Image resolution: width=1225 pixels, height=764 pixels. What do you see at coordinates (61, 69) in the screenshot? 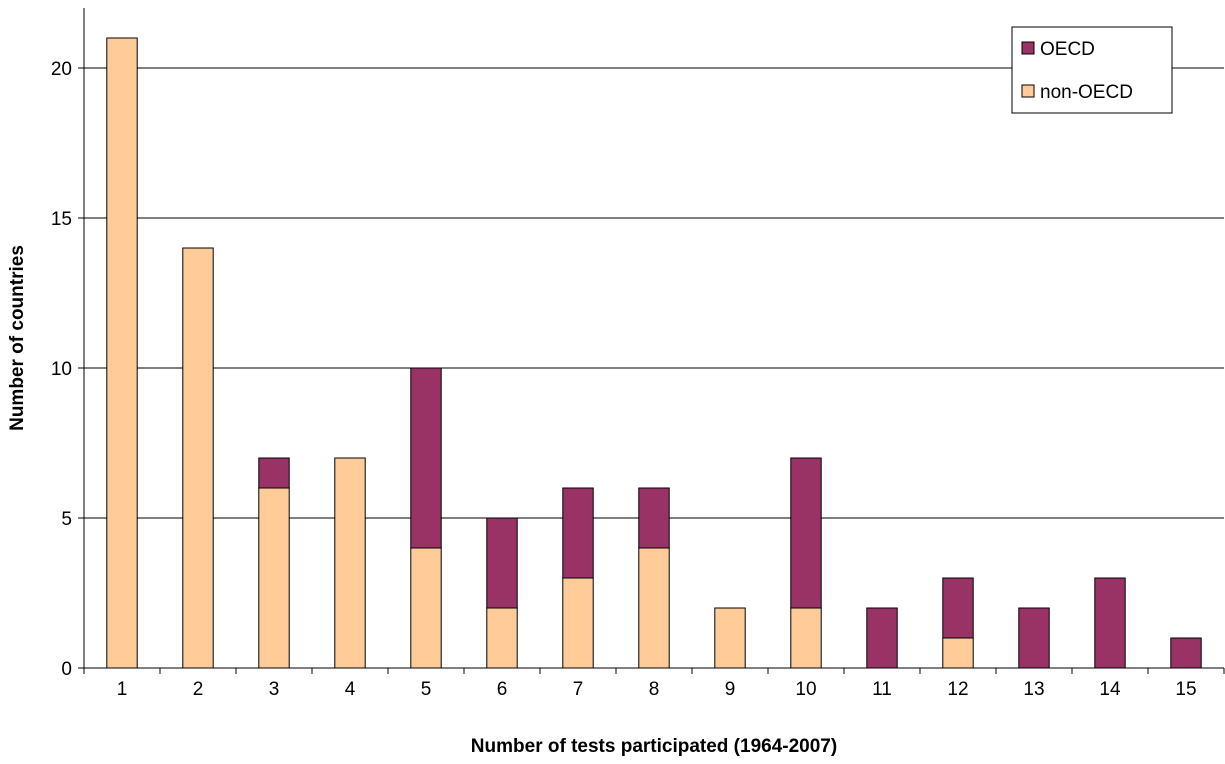
I see `y-tick-label: 20` at bounding box center [61, 69].